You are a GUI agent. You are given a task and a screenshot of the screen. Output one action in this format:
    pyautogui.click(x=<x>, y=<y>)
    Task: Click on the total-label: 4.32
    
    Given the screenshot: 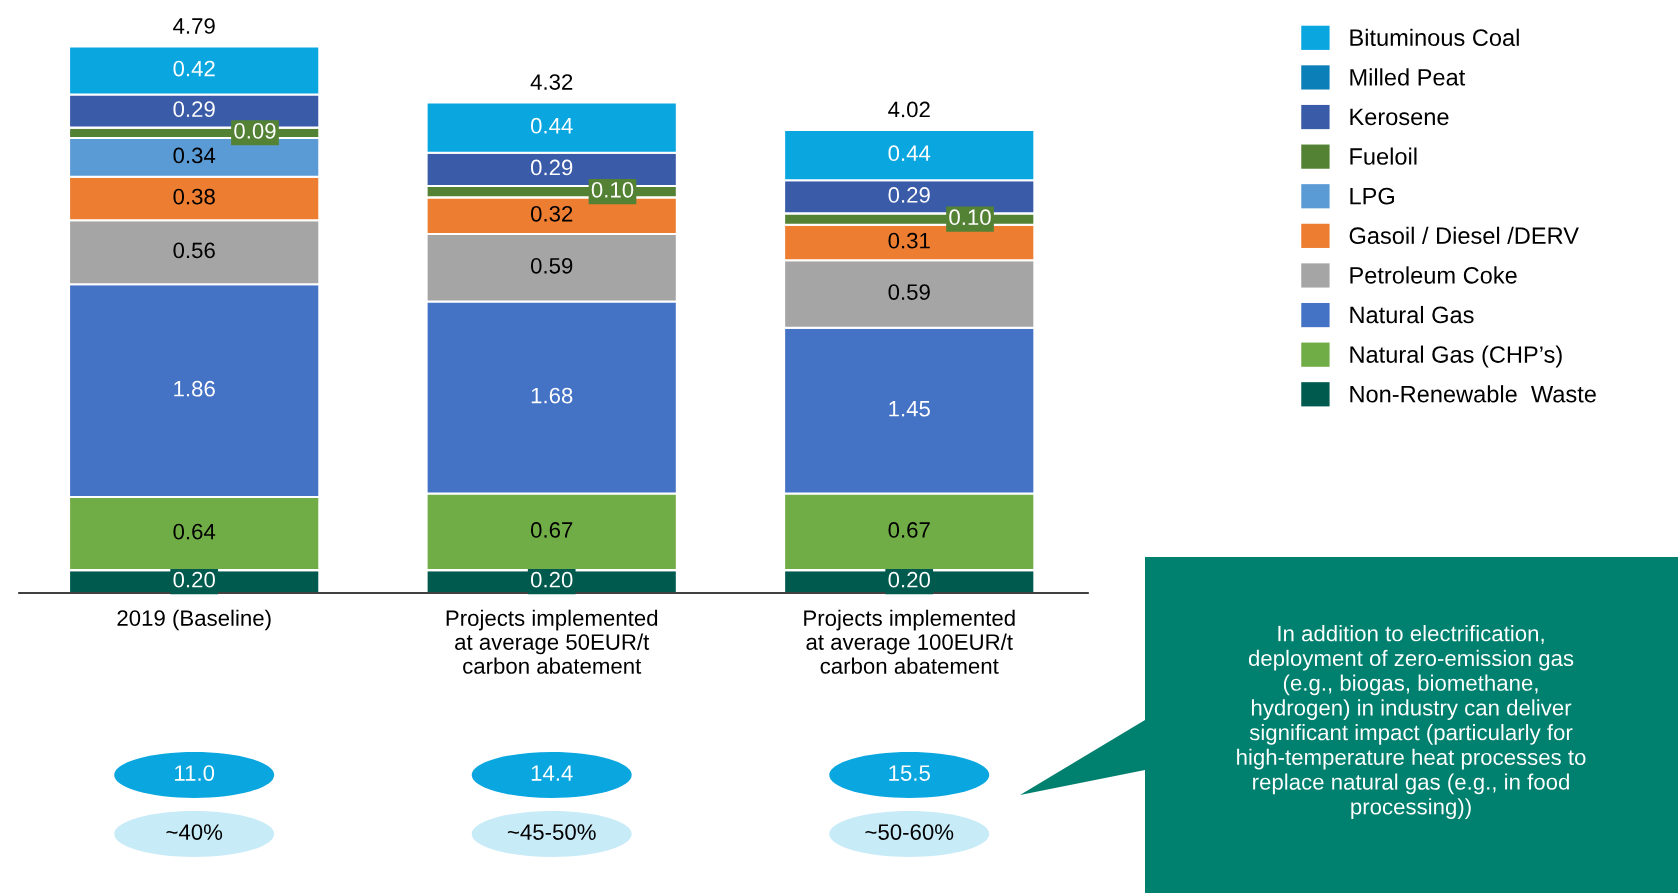 What is the action you would take?
    pyautogui.click(x=551, y=82)
    